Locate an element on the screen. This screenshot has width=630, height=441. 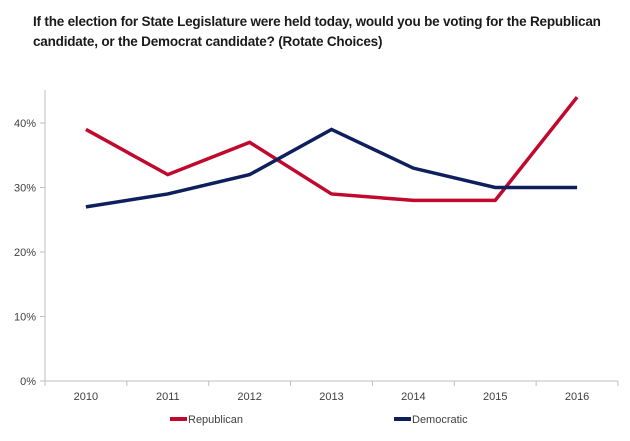
legend-label-republican: Republican is located at coordinates (215, 420).